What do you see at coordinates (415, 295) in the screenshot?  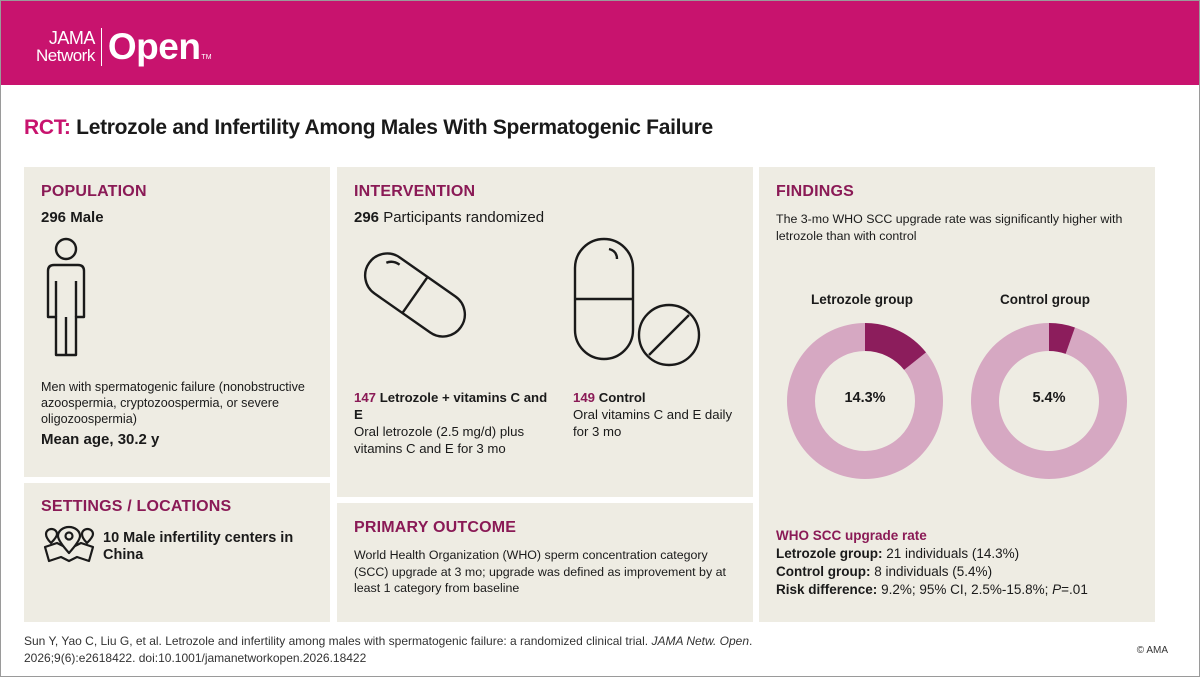 I see `capsule-icon` at bounding box center [415, 295].